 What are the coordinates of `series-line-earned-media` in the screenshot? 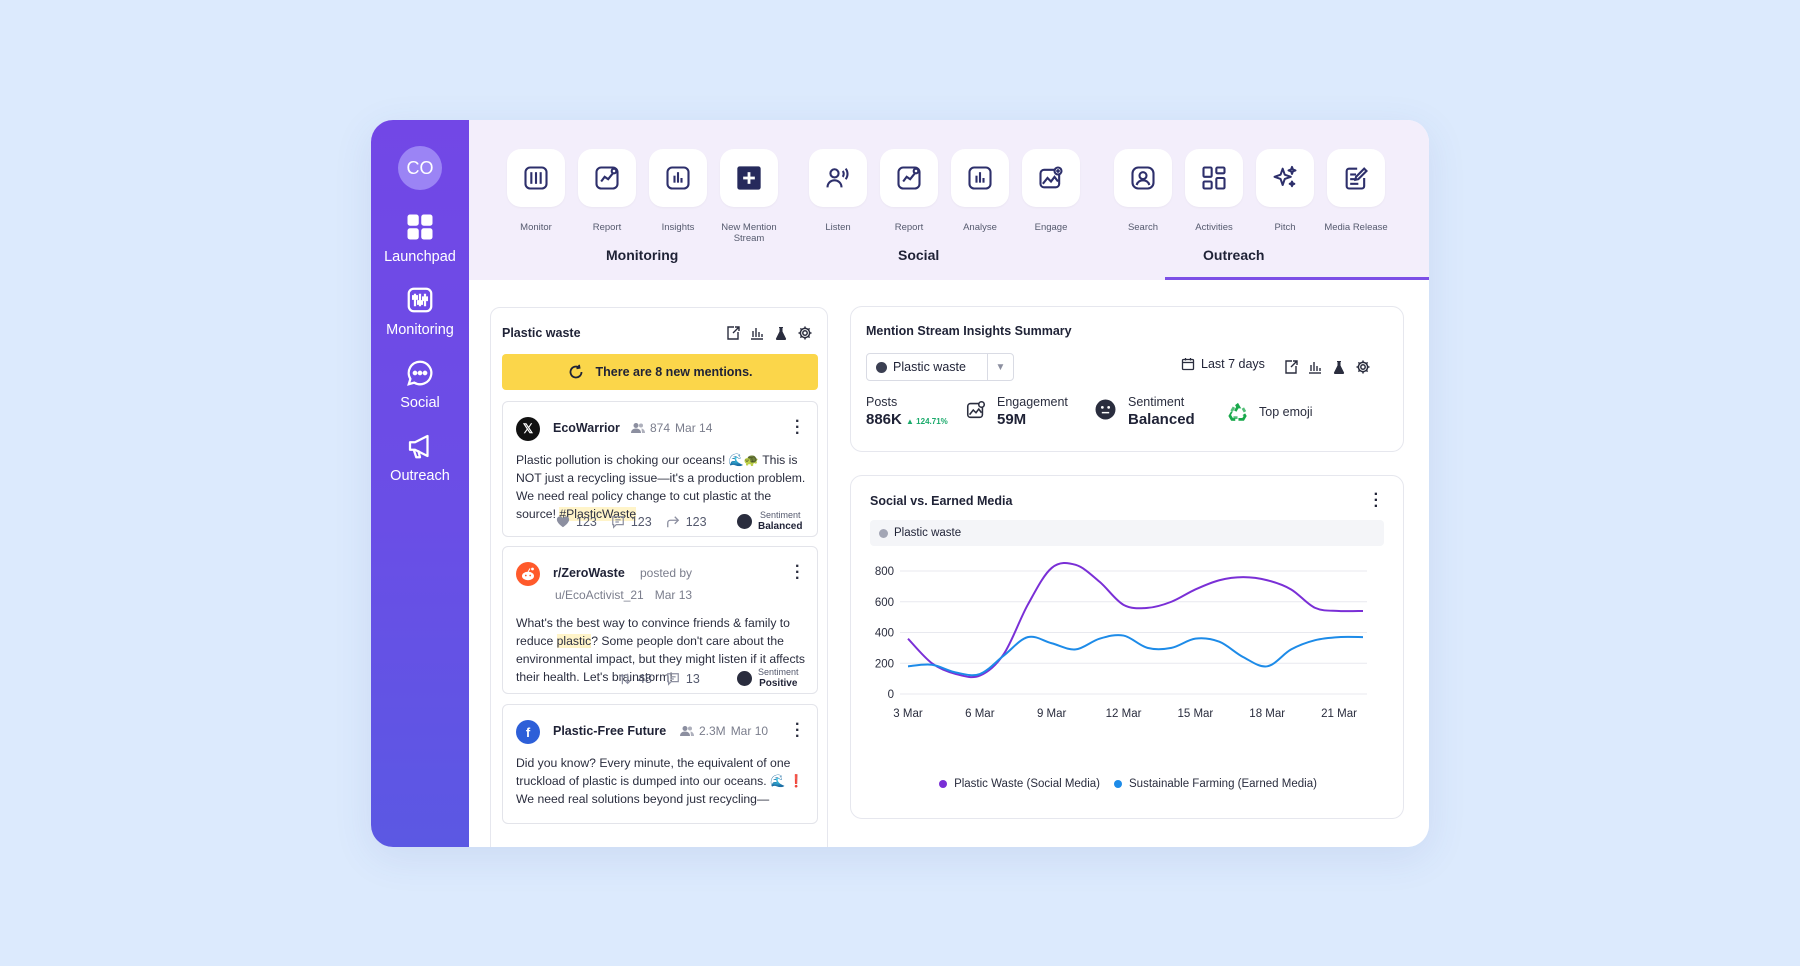 It's located at (1135, 655).